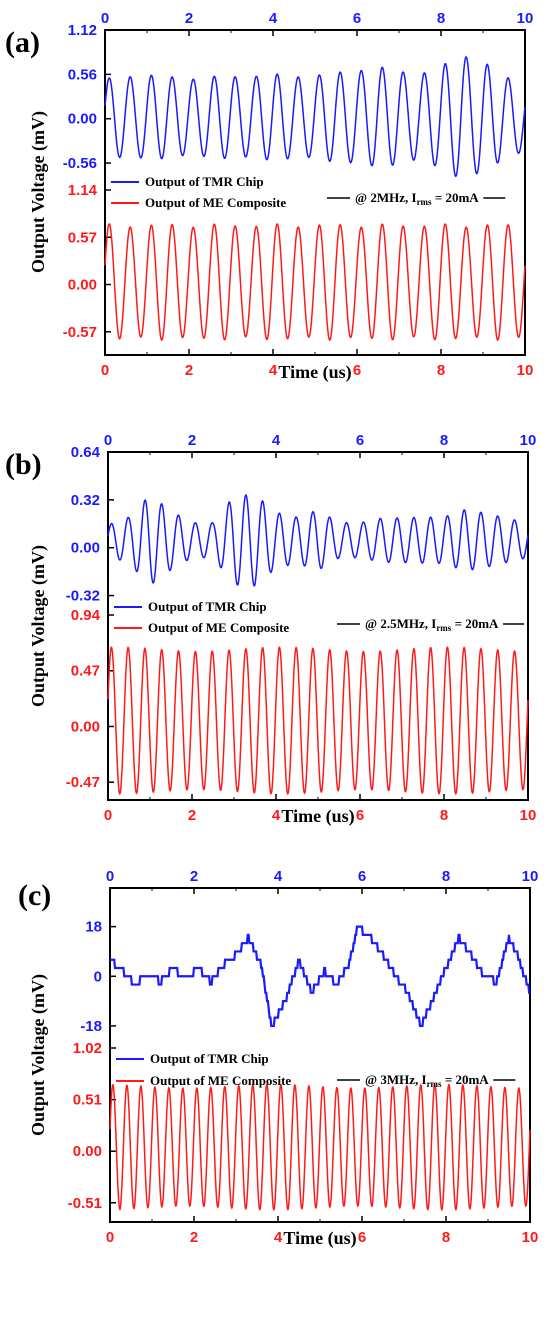 The height and width of the screenshot is (1335, 550). I want to click on y-tick-label: -0.32, so click(83, 596).